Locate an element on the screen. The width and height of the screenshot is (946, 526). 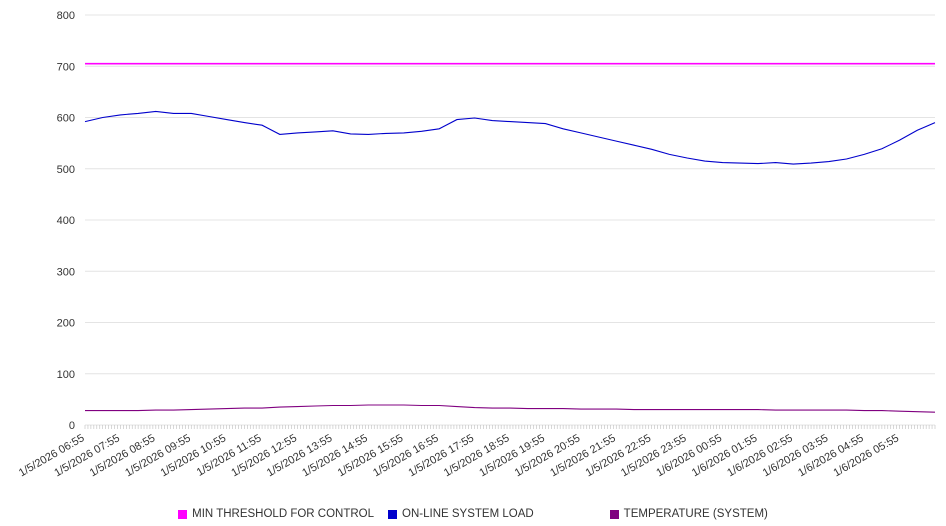
legend-item-temperature-system: TEMPERATURE (SYSTEM) is located at coordinates (688, 514).